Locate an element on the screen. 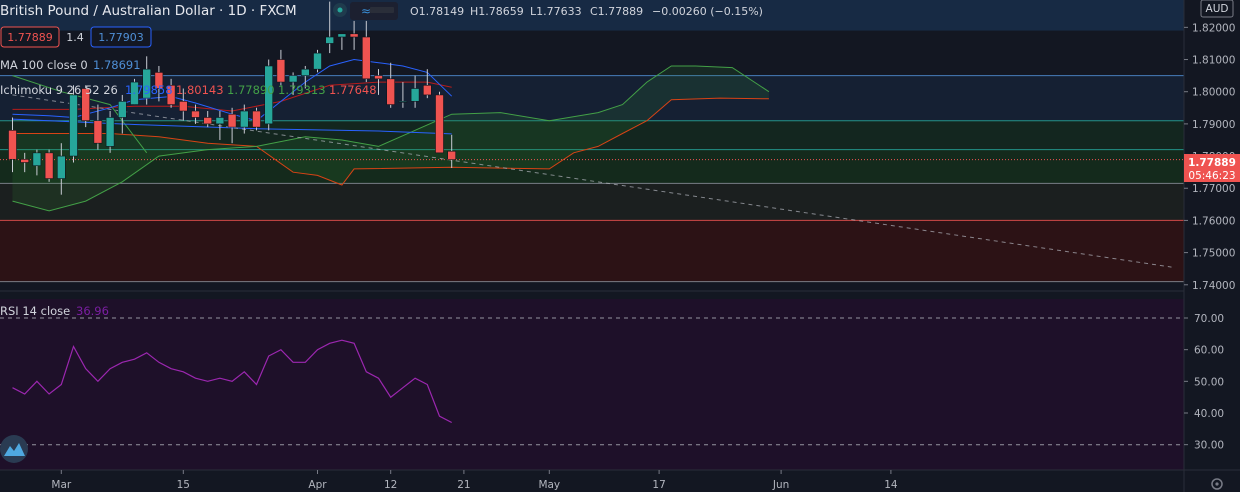  price-axis-label: 1.74000 is located at coordinates (1213, 286).